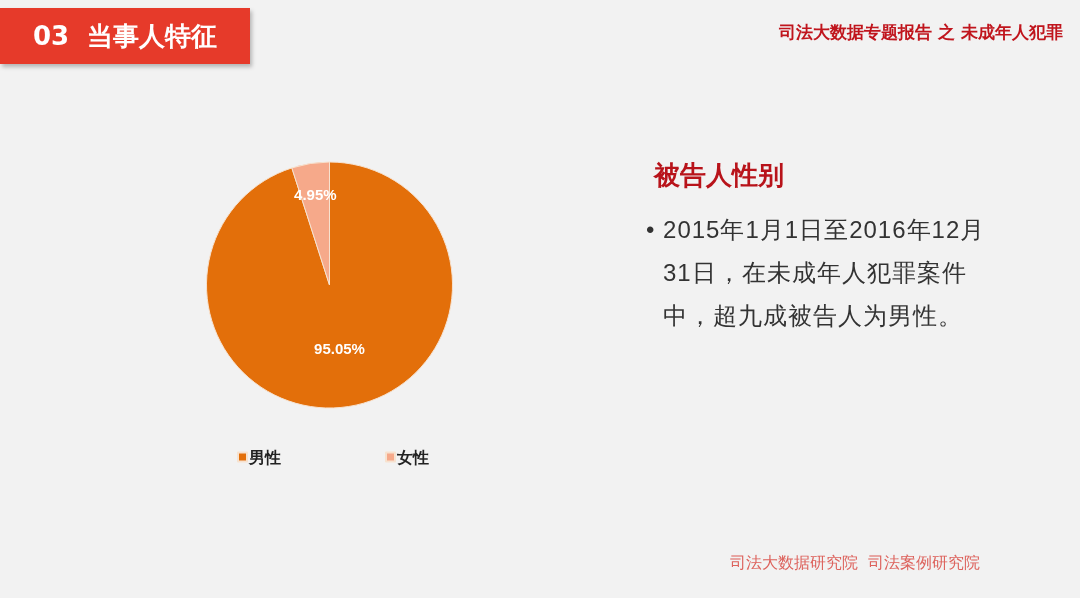 The width and height of the screenshot is (1080, 598). What do you see at coordinates (412, 457) in the screenshot?
I see `legend-label: 女性` at bounding box center [412, 457].